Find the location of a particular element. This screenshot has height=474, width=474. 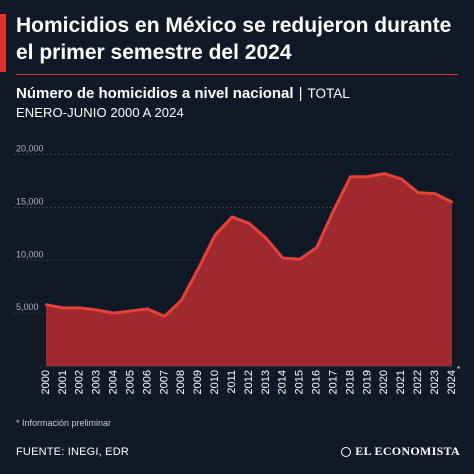

x-tick-label: 2017 is located at coordinates (333, 382).